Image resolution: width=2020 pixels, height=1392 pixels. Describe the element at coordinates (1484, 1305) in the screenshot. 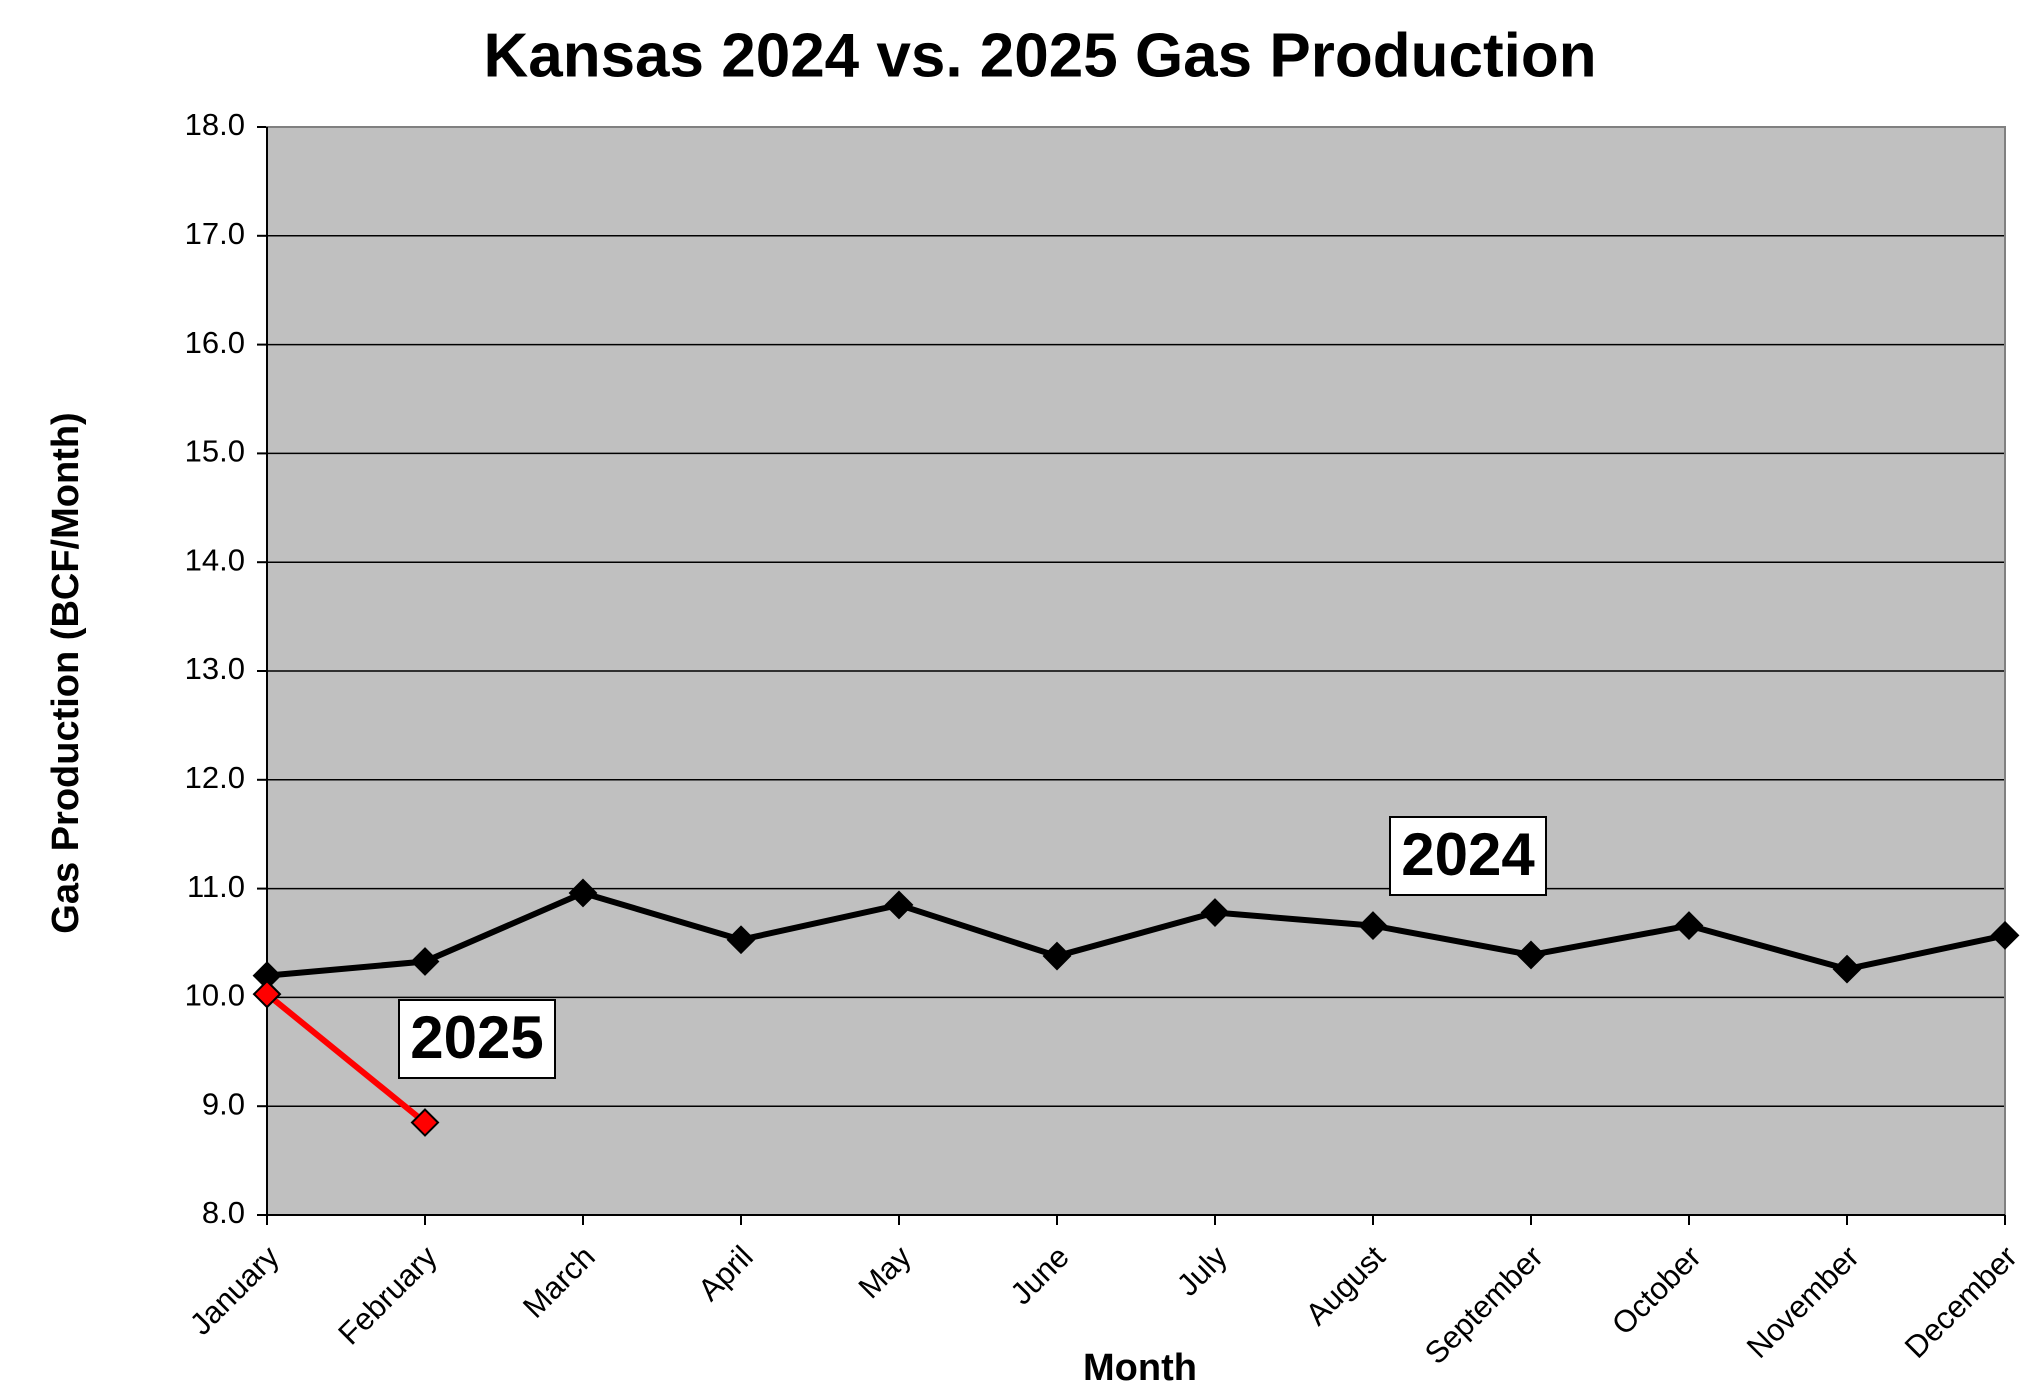

I see `x-tick-label: September` at that location.